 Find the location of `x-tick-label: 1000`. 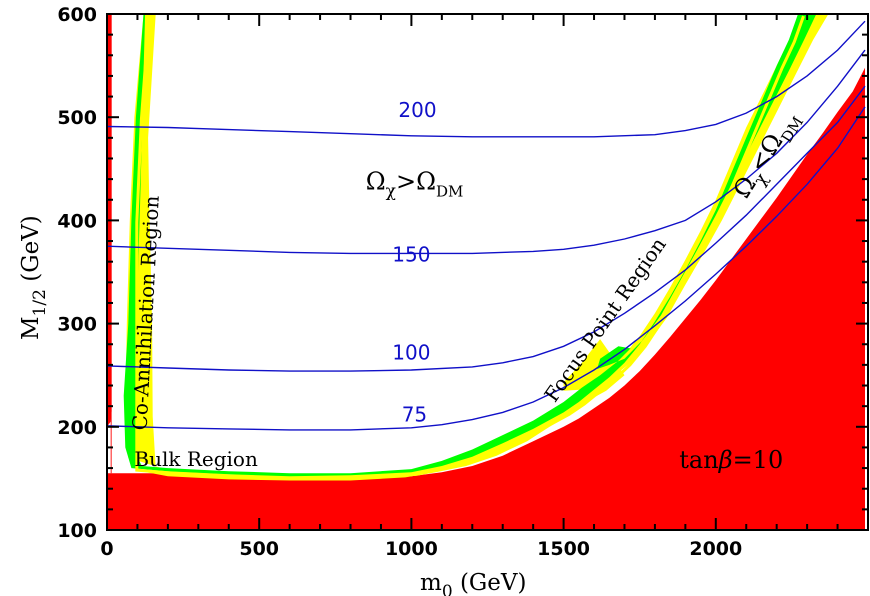

x-tick-label: 1000 is located at coordinates (411, 549).